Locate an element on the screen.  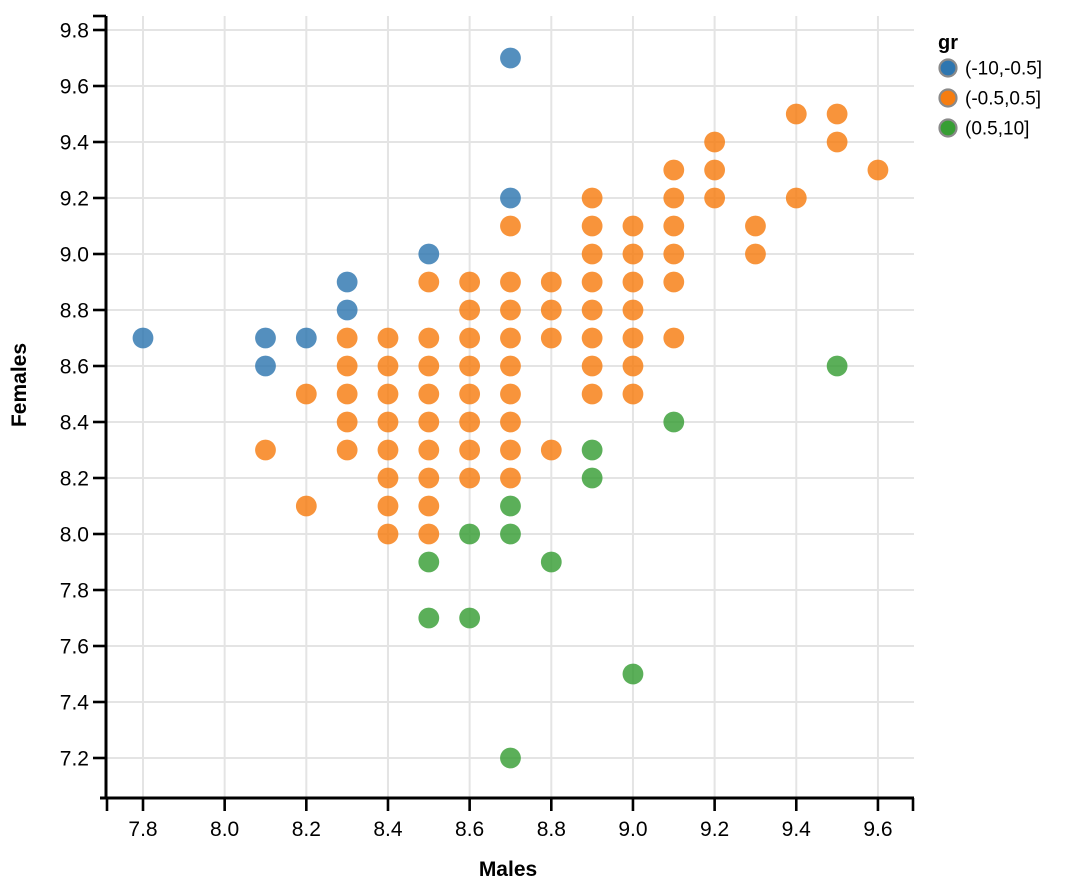
legend-item-label: (-0.5,0.5] is located at coordinates (1003, 99).